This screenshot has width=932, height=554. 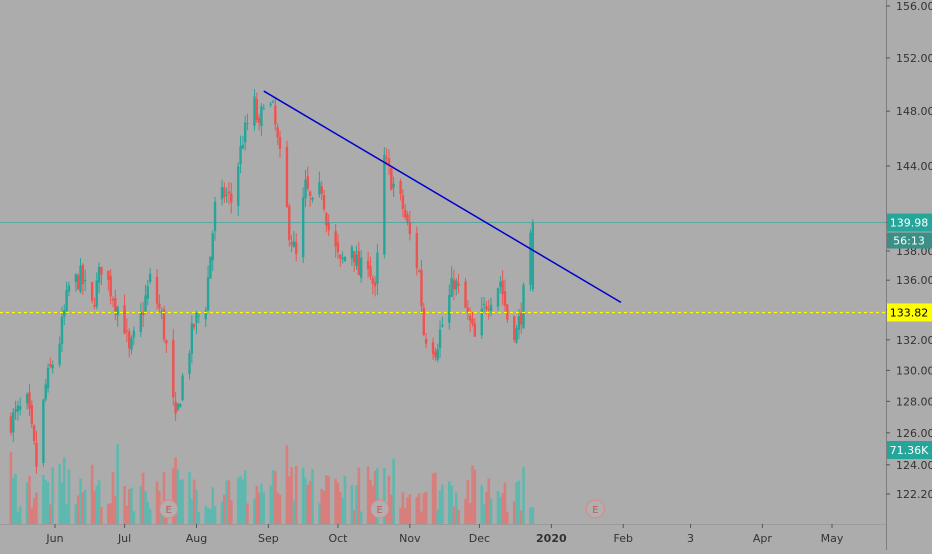 I want to click on time-axis-label: Aug, so click(x=196, y=538).